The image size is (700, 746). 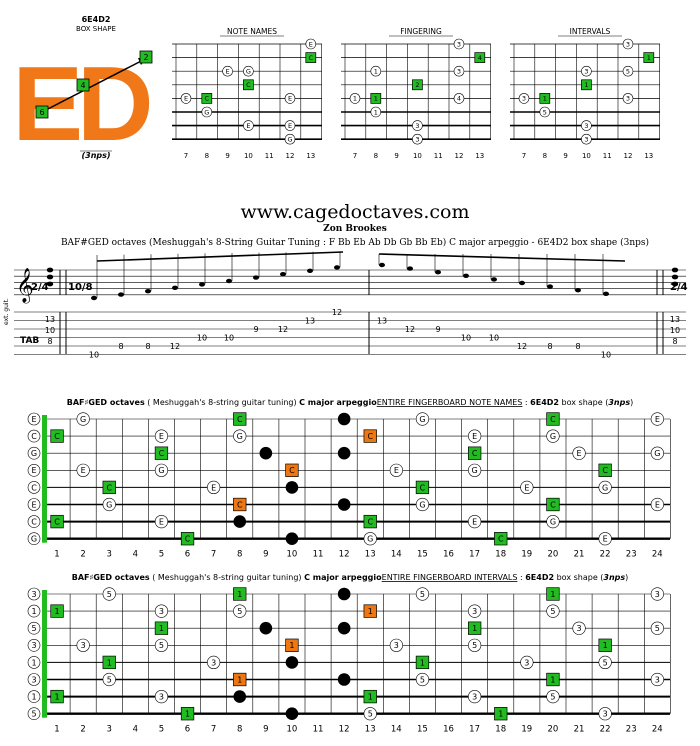 What do you see at coordinates (459, 156) in the screenshot?
I see `mini-fret-number: 12` at bounding box center [459, 156].